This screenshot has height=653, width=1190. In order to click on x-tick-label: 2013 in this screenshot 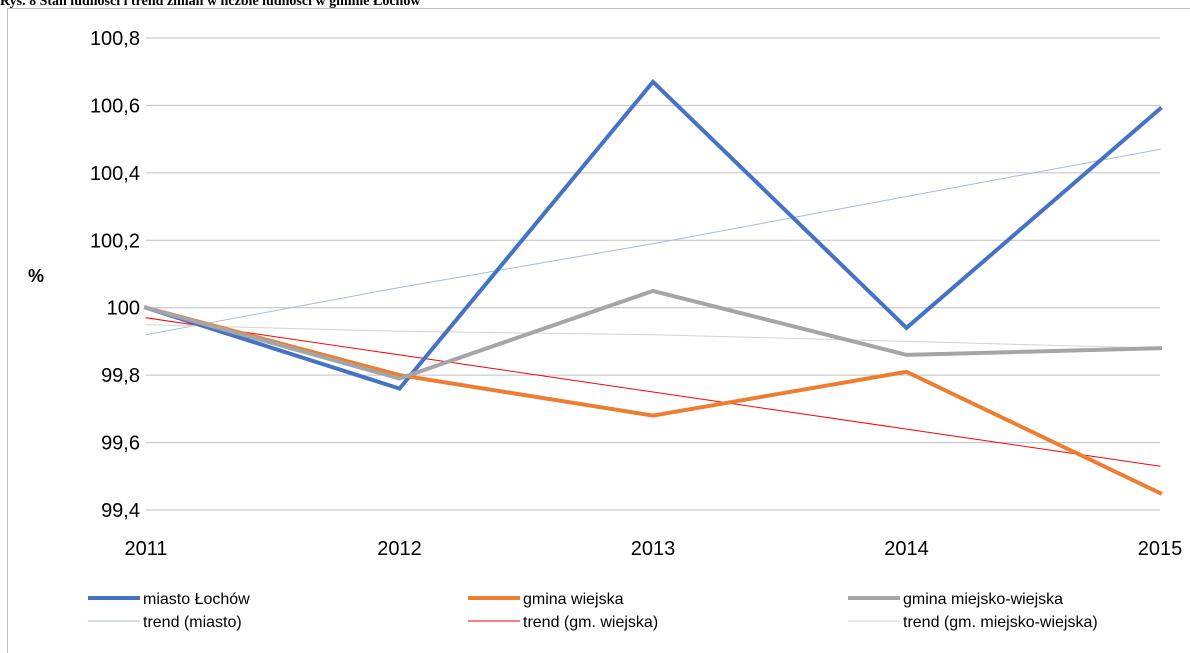, I will do `click(653, 549)`.